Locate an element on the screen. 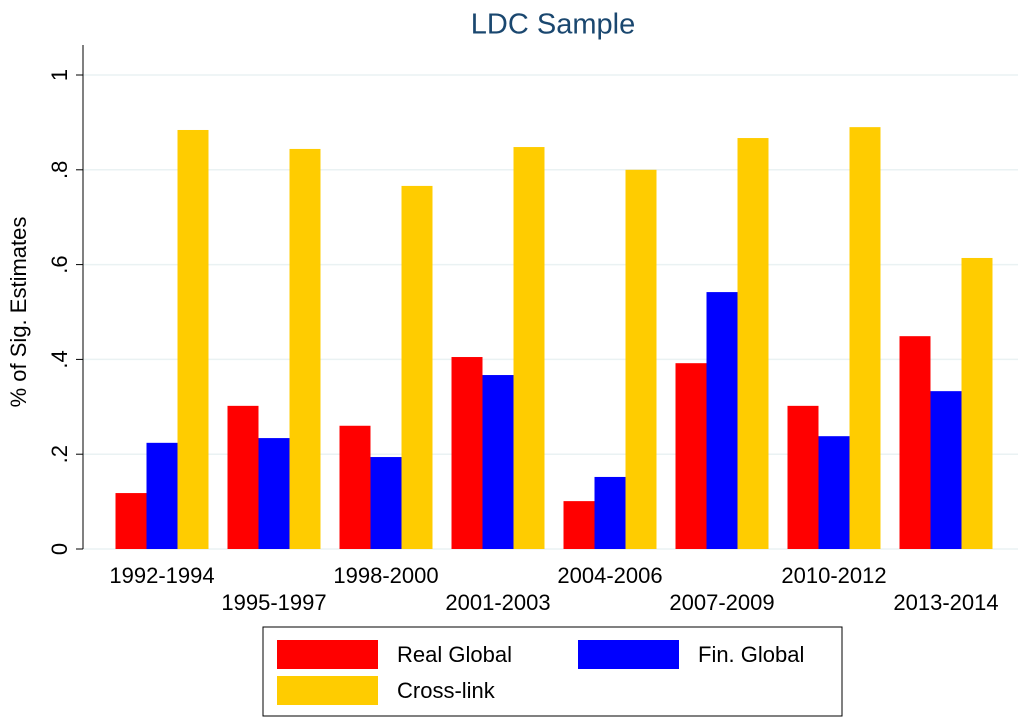  legend-label: Fin. Global is located at coordinates (751, 654).